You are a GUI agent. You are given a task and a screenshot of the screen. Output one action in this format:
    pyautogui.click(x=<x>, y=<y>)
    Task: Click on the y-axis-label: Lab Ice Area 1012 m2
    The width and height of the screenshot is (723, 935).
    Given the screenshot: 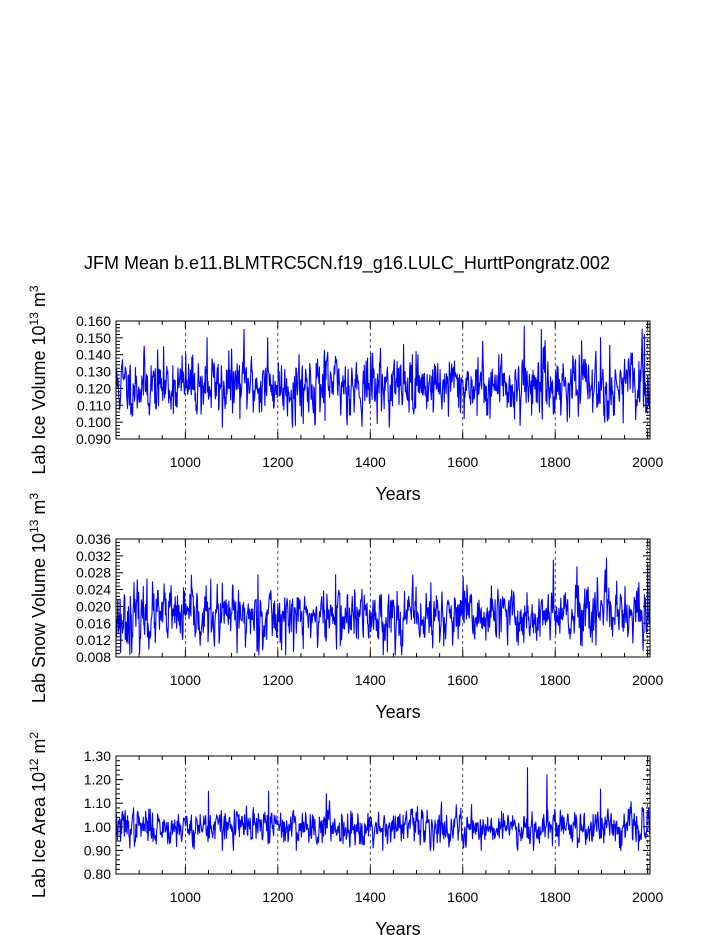 What is the action you would take?
    pyautogui.click(x=38, y=815)
    